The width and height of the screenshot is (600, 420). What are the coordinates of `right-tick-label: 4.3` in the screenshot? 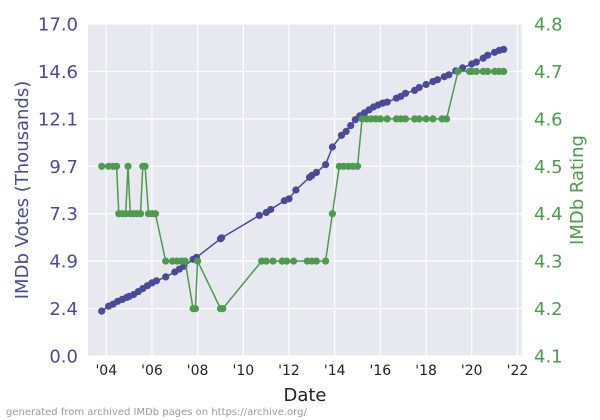 It's located at (548, 262).